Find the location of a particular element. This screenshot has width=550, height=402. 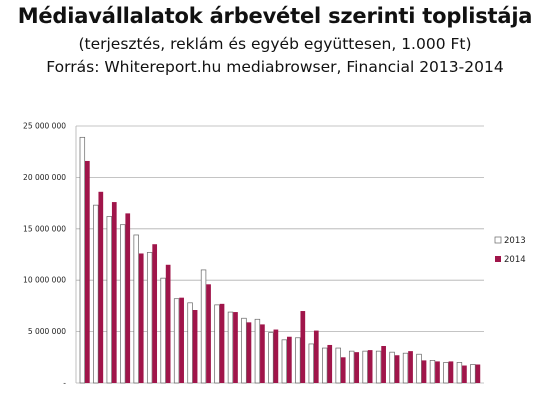

legend-swatch-2013 is located at coordinates (498, 240).